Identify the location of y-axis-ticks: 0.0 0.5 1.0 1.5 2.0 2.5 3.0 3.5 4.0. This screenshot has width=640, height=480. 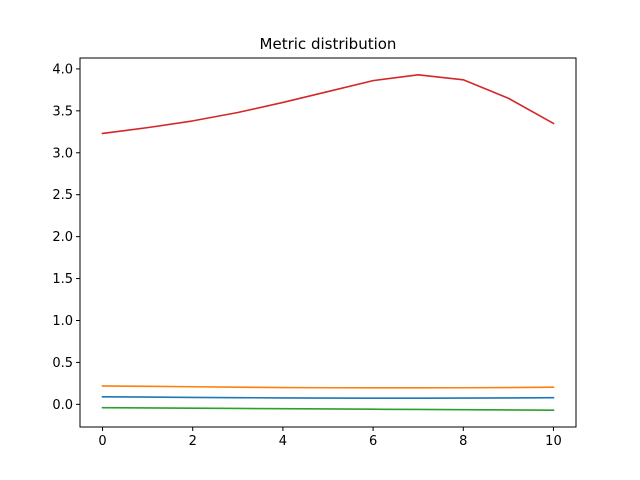
(66, 237).